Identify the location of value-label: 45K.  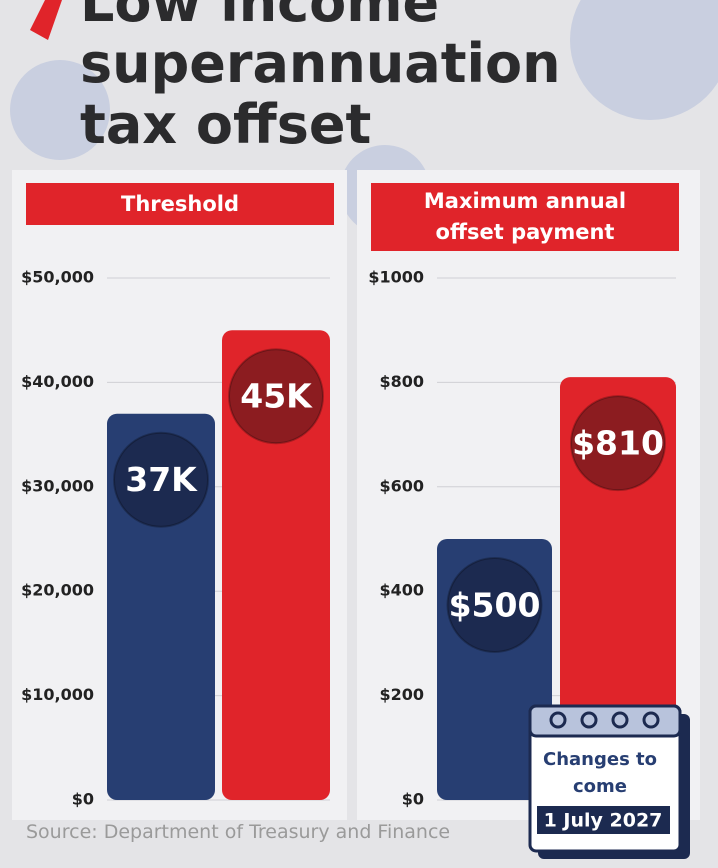
(276, 396).